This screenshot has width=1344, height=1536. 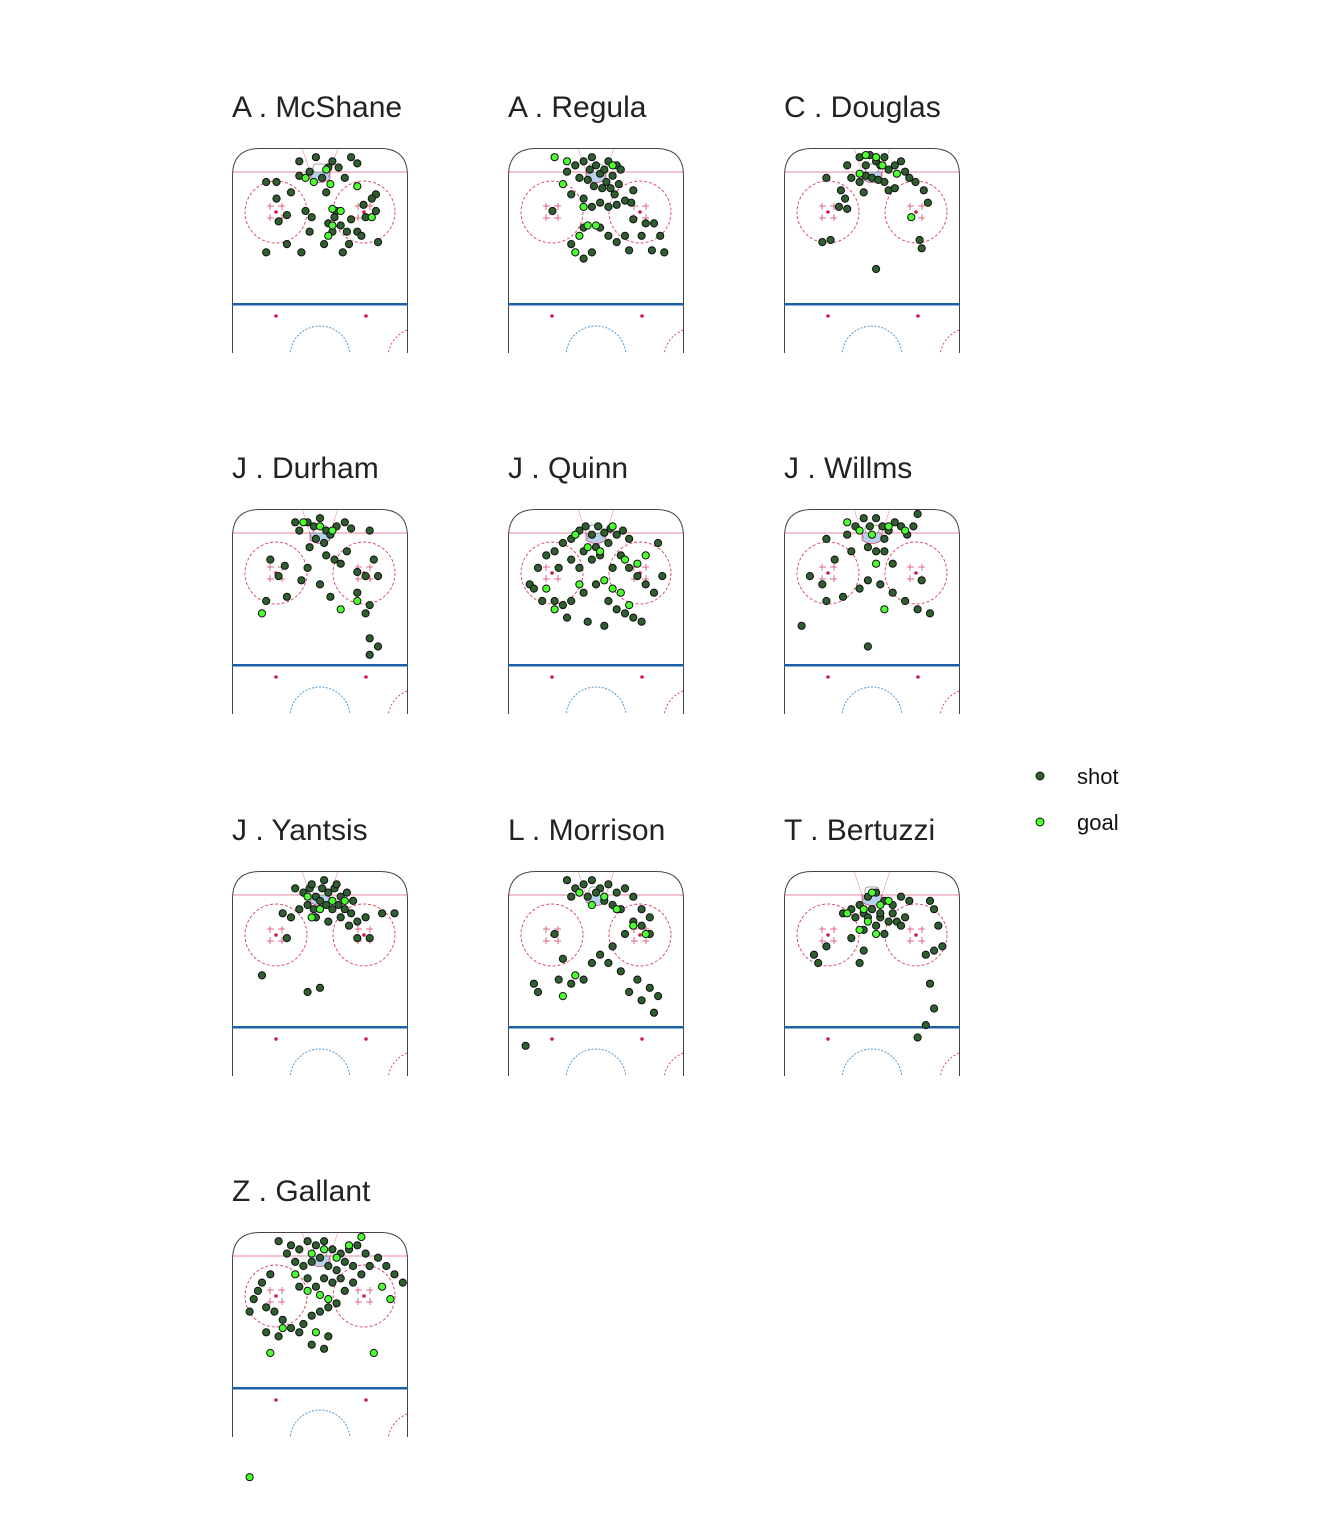 I want to click on panel-title: L . Morrison, so click(x=586, y=830).